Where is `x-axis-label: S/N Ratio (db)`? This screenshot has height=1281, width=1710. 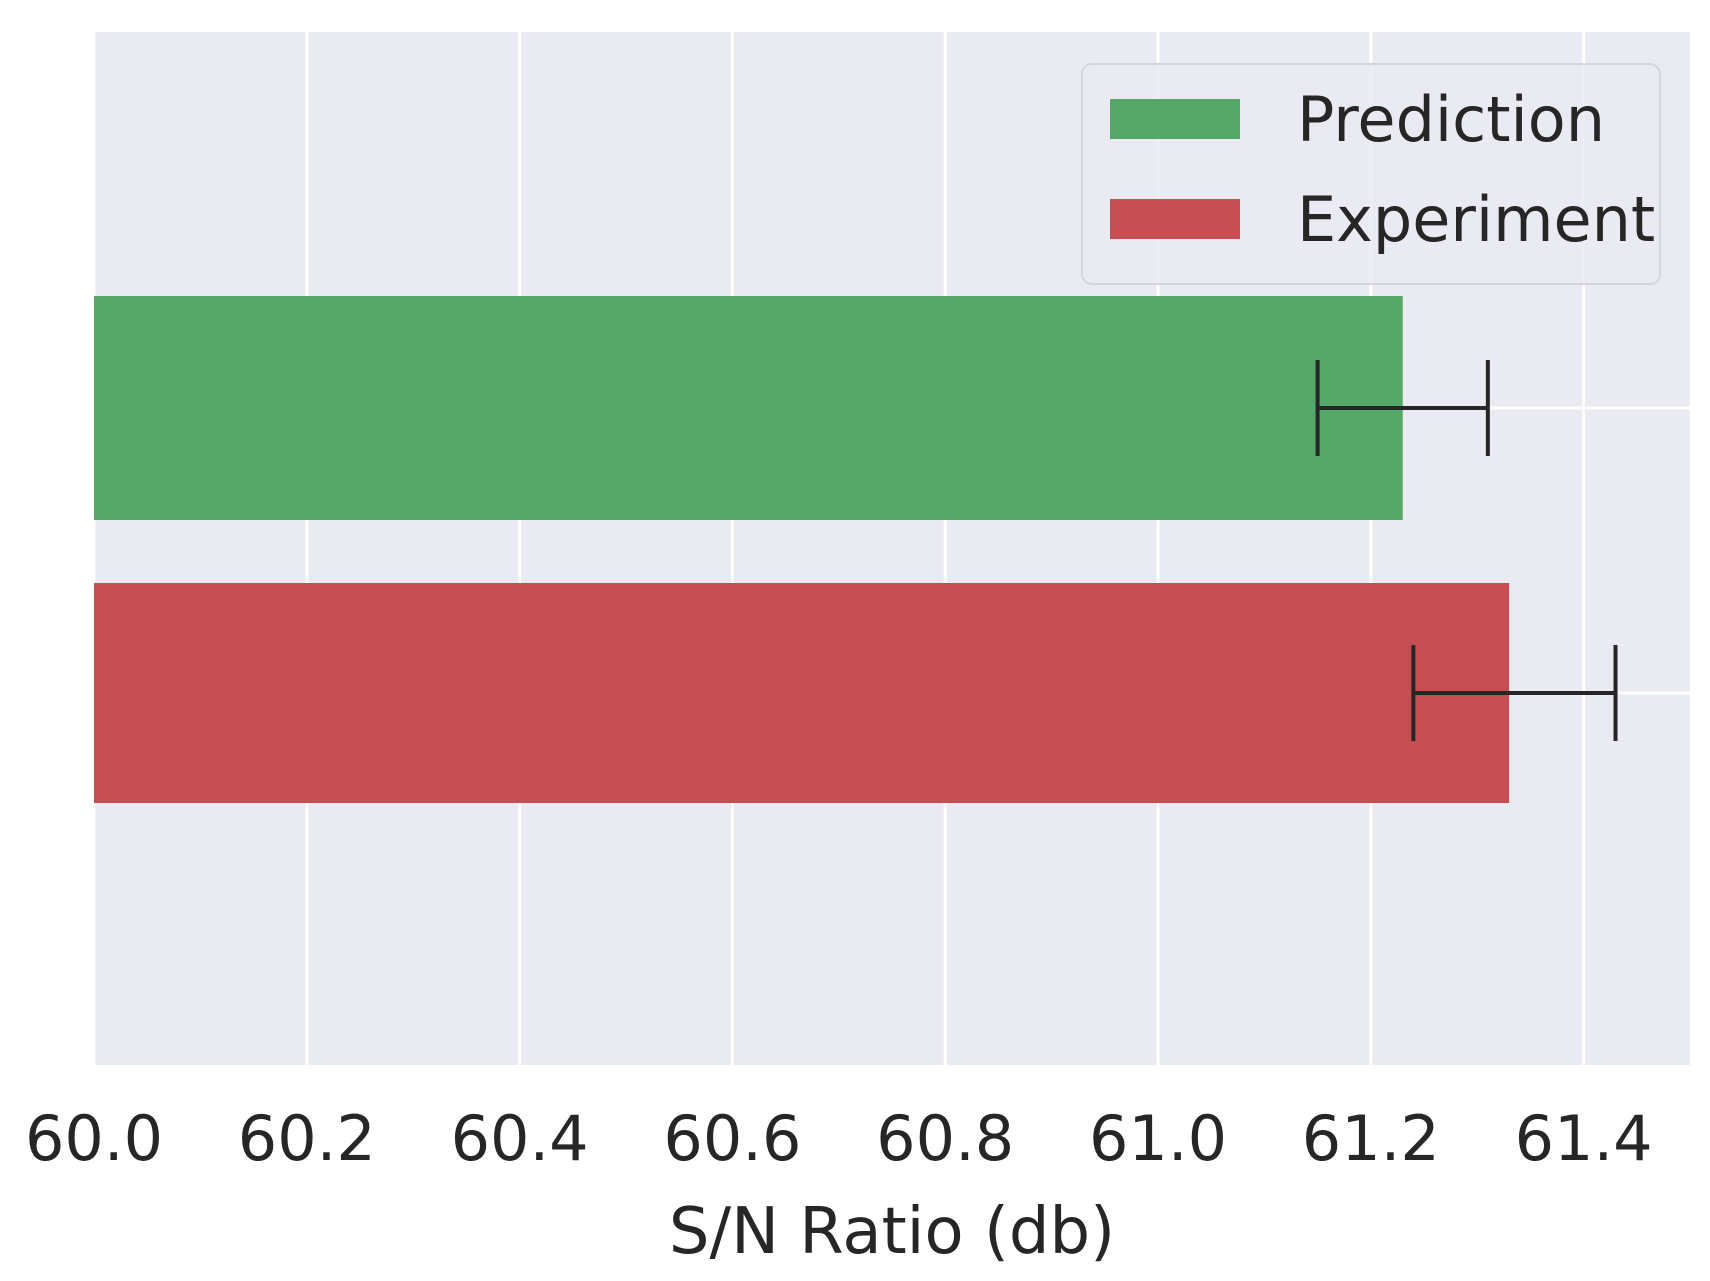
x-axis-label: S/N Ratio (db) is located at coordinates (892, 1232).